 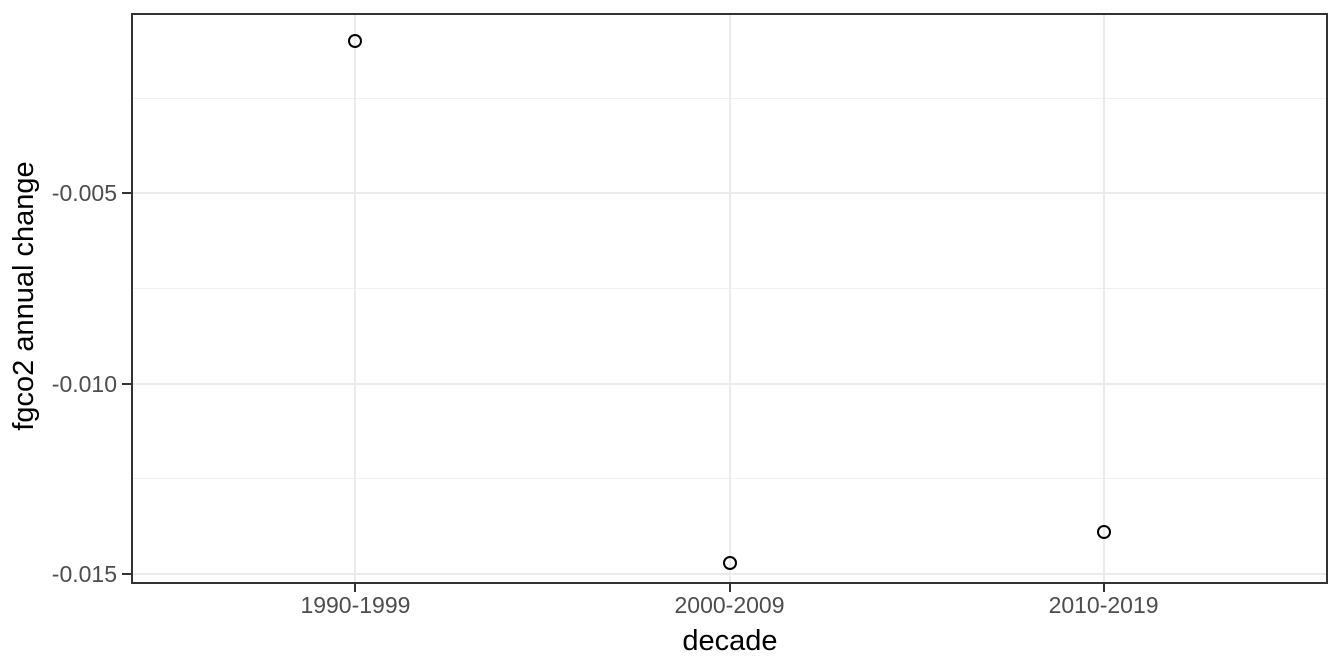 I want to click on y-axis-title: fgco2 annual change, so click(x=24, y=296).